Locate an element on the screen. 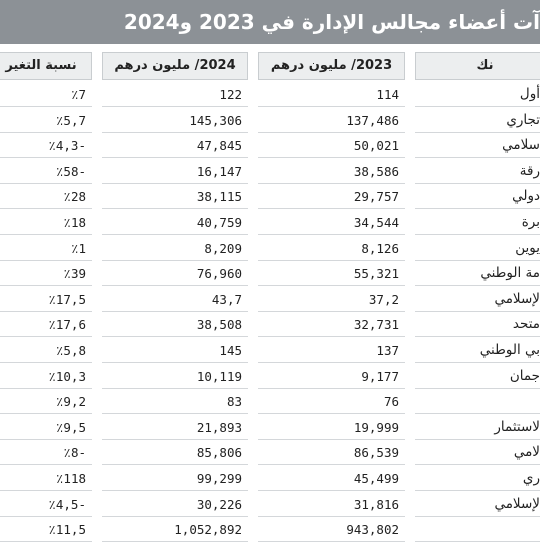  value-cell: 38,586 is located at coordinates (331, 171).